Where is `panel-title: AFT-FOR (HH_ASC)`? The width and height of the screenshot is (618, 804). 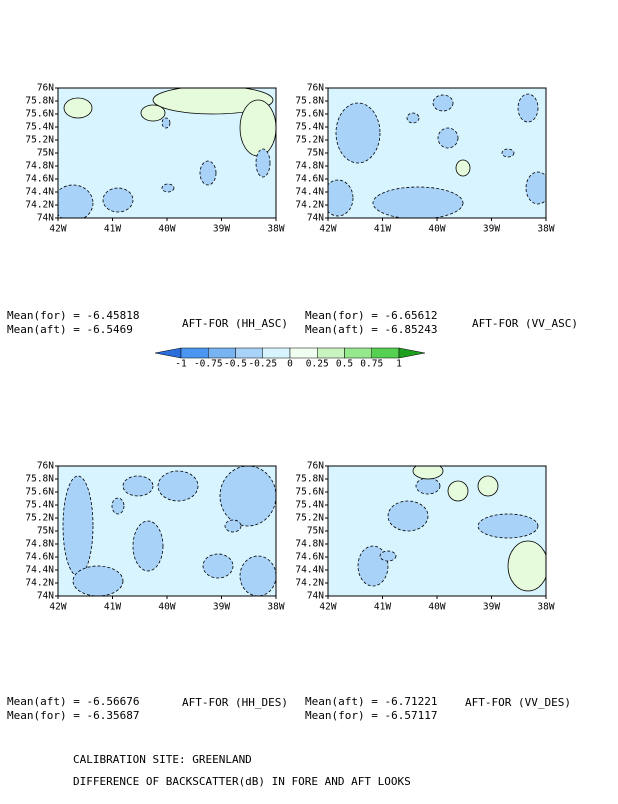 panel-title: AFT-FOR (HH_ASC) is located at coordinates (235, 323).